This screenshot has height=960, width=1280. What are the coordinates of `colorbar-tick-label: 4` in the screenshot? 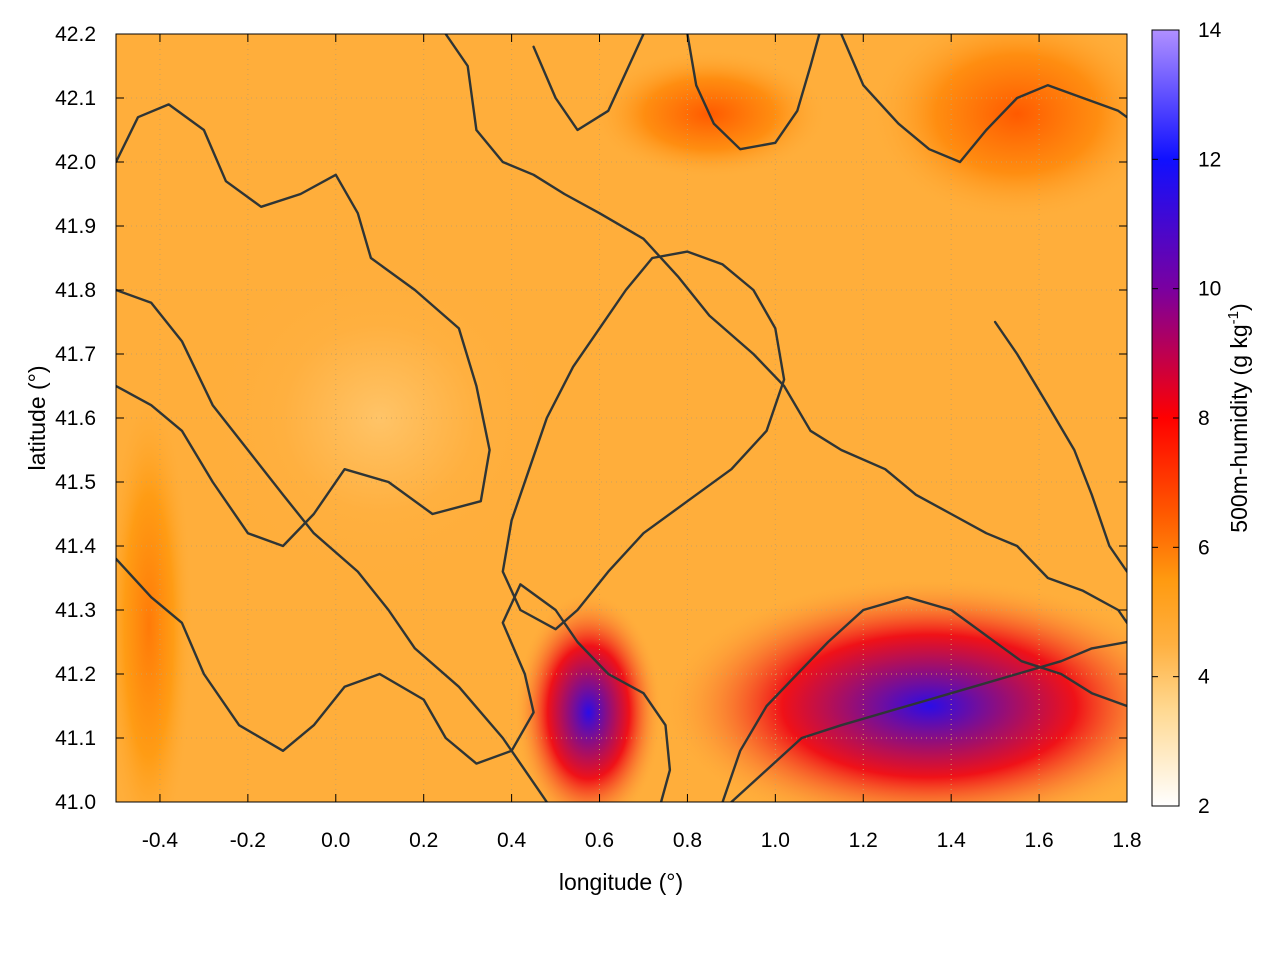 It's located at (1204, 677).